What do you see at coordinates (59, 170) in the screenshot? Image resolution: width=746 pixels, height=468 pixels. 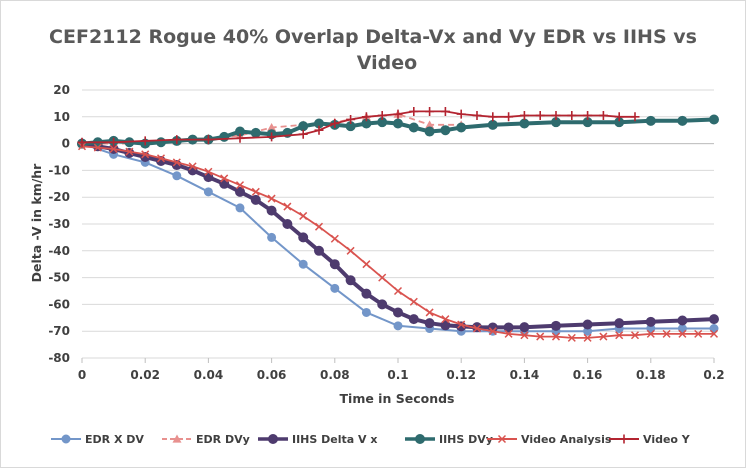 I see `y-tick-label: -10` at bounding box center [59, 170].